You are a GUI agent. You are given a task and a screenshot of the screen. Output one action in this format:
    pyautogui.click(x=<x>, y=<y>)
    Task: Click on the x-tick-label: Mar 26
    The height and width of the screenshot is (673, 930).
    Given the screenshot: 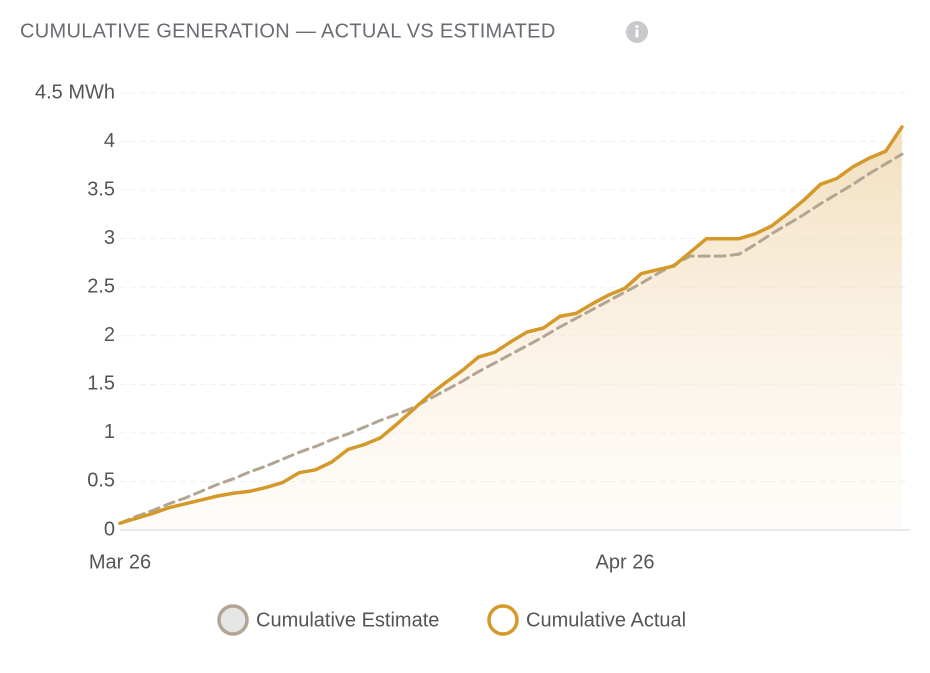 What is the action you would take?
    pyautogui.click(x=120, y=562)
    